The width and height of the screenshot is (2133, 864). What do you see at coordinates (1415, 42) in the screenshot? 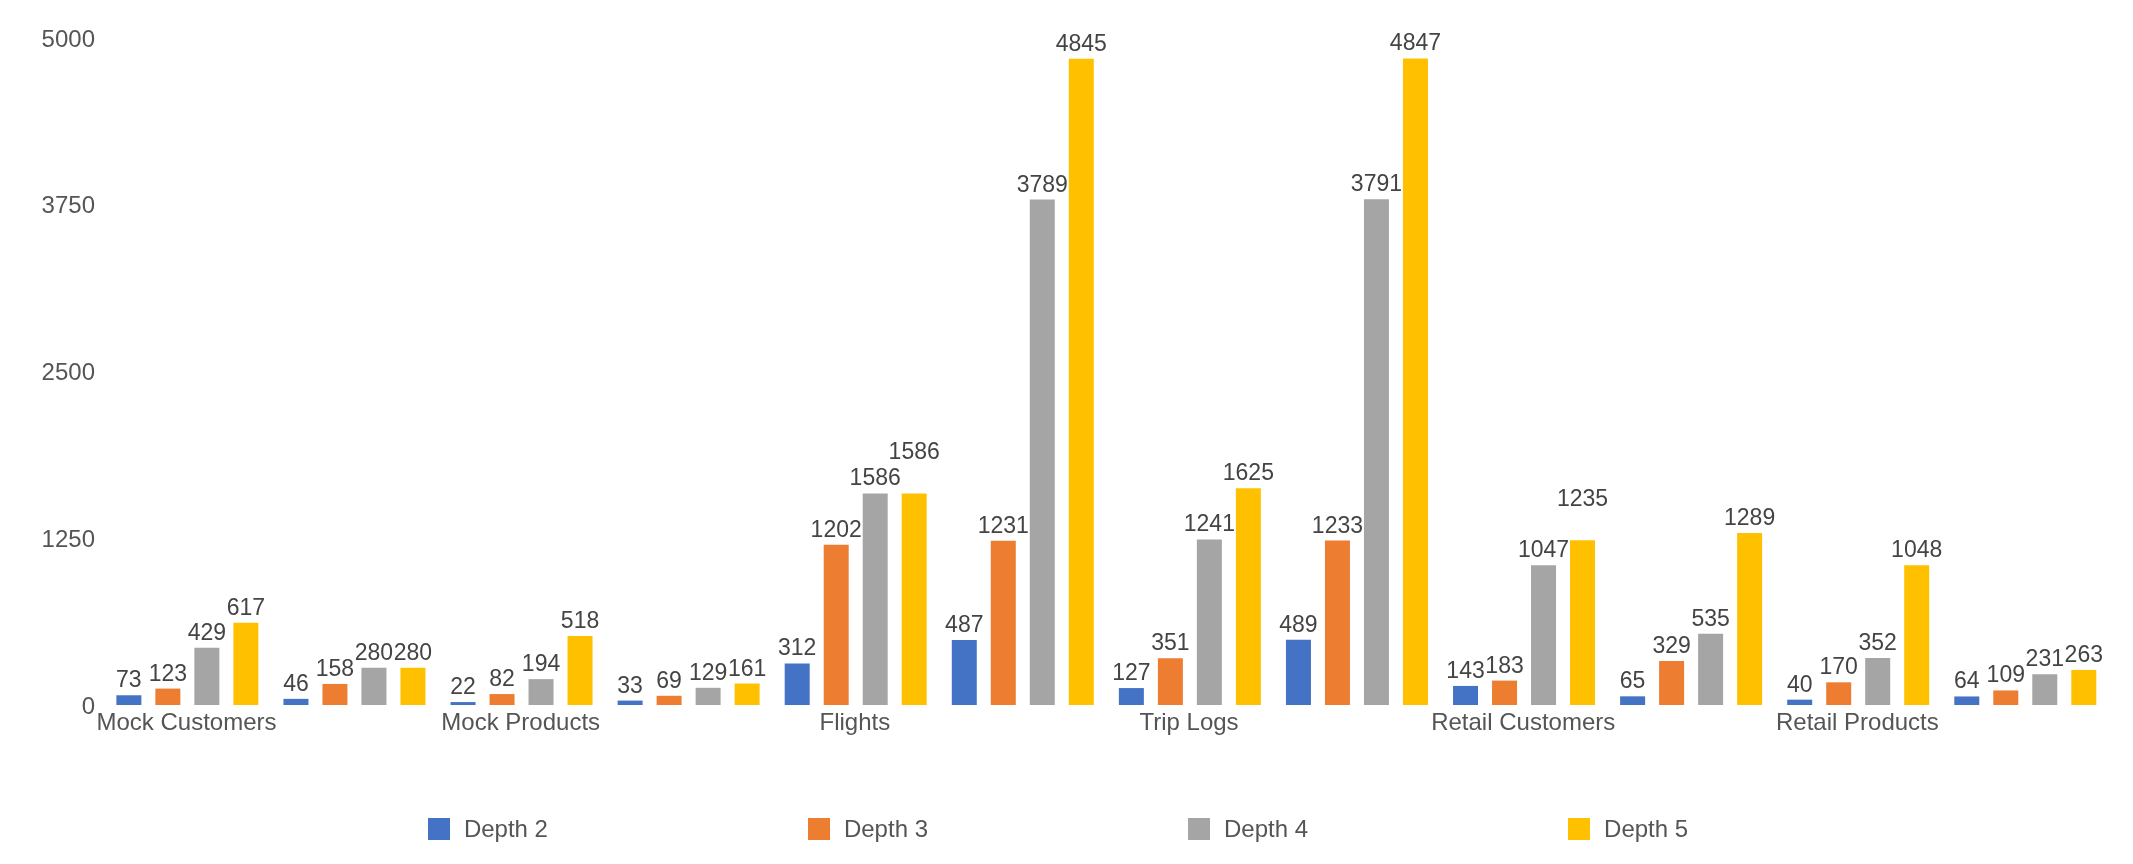
I see `data-label: 4847` at bounding box center [1415, 42].